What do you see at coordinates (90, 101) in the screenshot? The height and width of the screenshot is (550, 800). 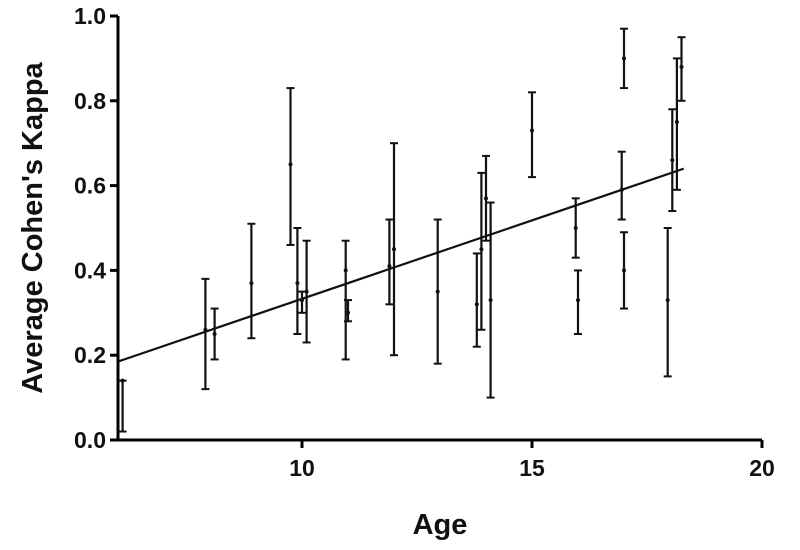 I see `y-tick-label: 0.8` at bounding box center [90, 101].